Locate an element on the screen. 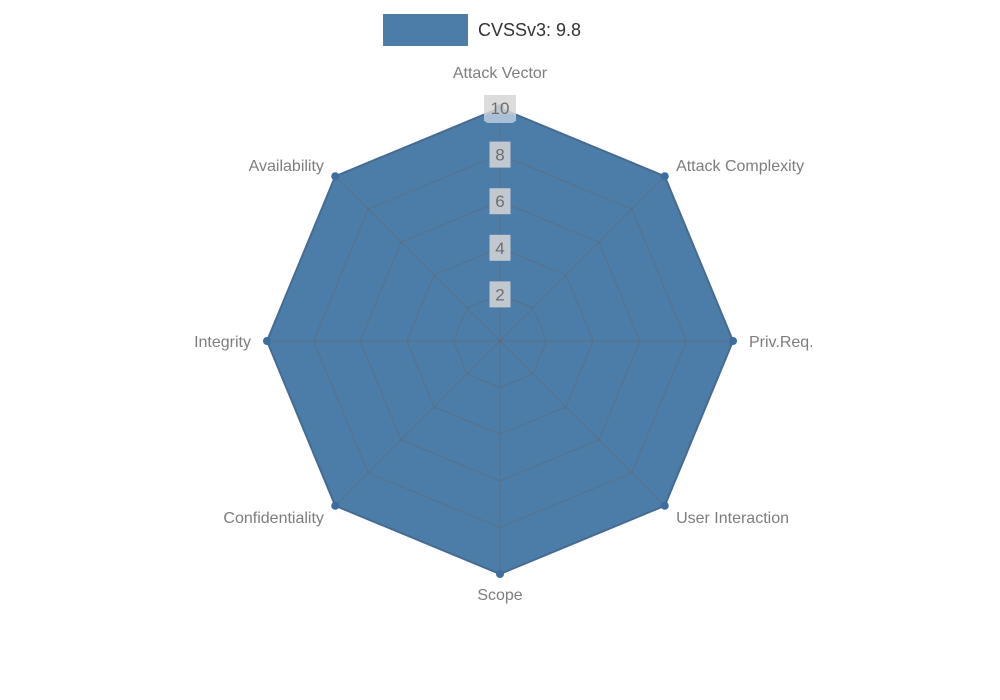  axis-label: User Interaction is located at coordinates (732, 518).